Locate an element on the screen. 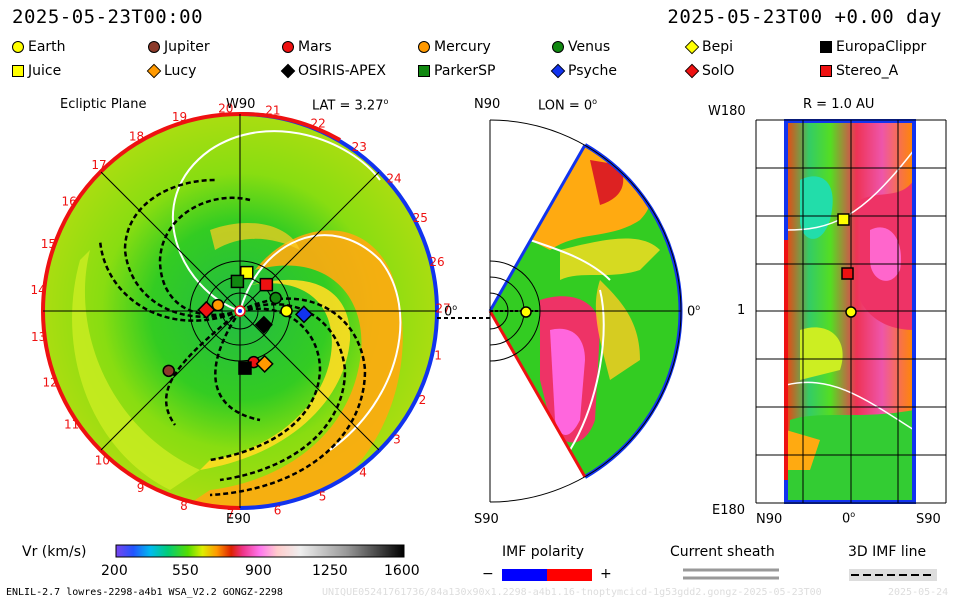 The height and width of the screenshot is (600, 960). sector-number: 12 is located at coordinates (49, 383).